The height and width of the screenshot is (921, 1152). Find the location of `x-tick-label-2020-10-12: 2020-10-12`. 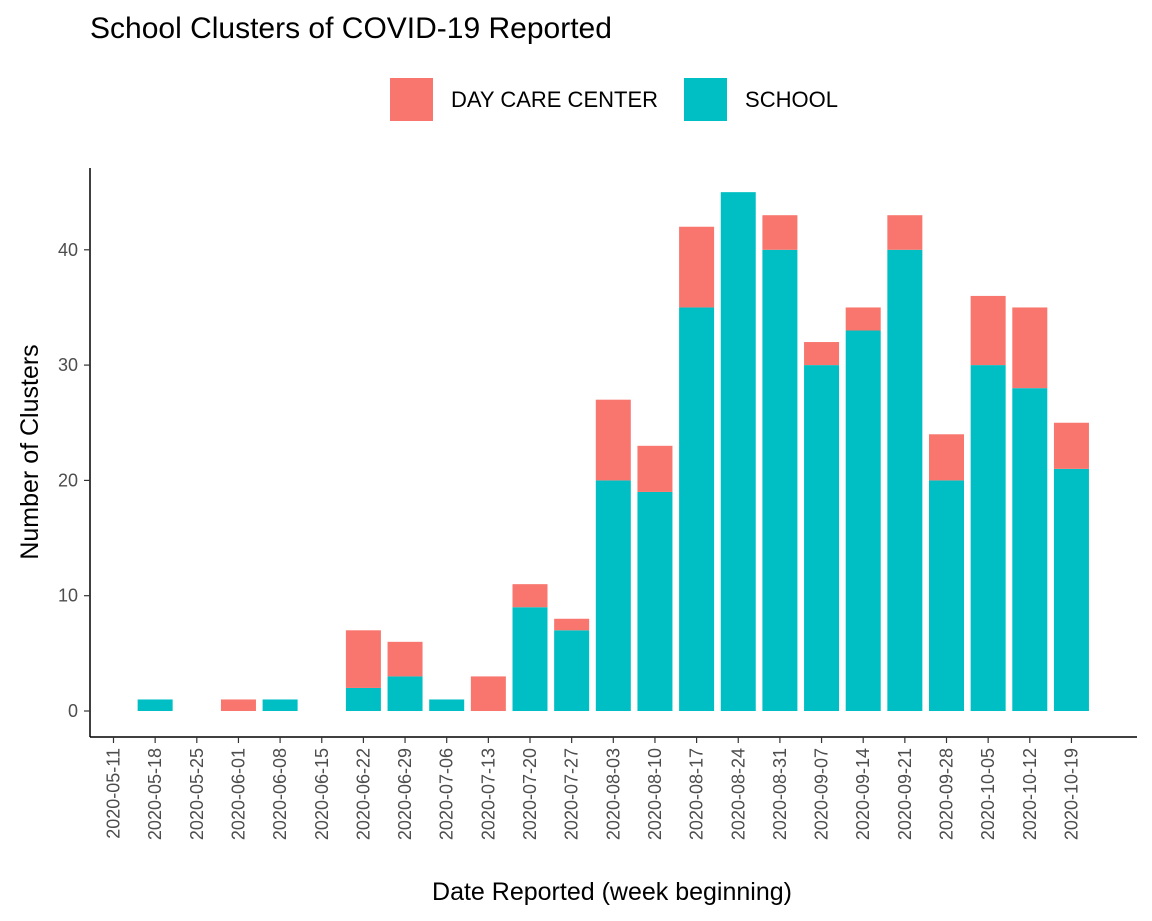

x-tick-label-2020-10-12: 2020-10-12 is located at coordinates (1030, 794).